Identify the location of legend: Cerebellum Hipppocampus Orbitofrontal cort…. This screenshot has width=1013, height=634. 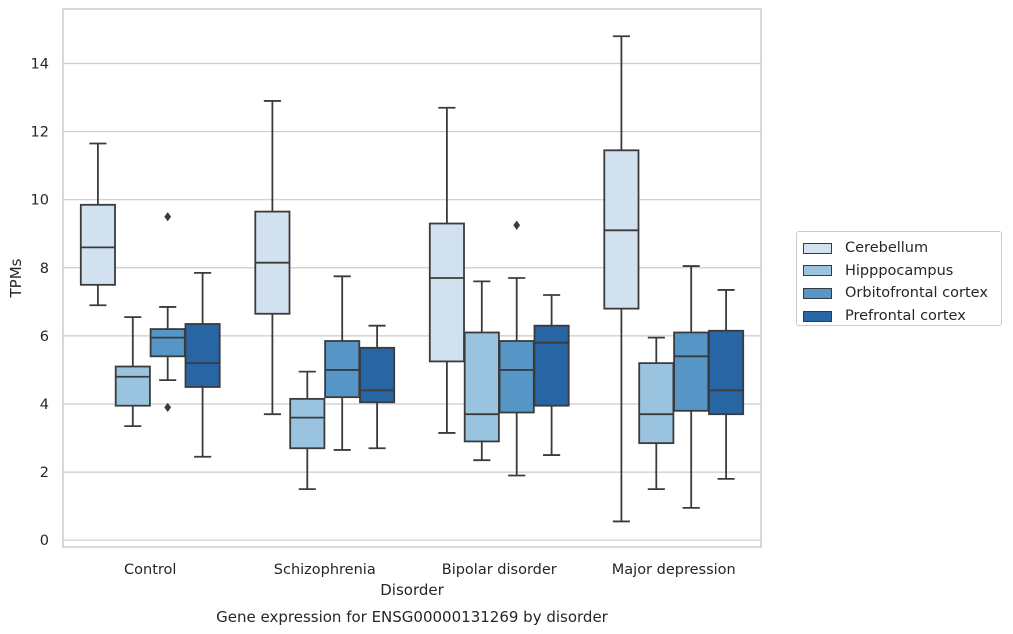
(899, 278).